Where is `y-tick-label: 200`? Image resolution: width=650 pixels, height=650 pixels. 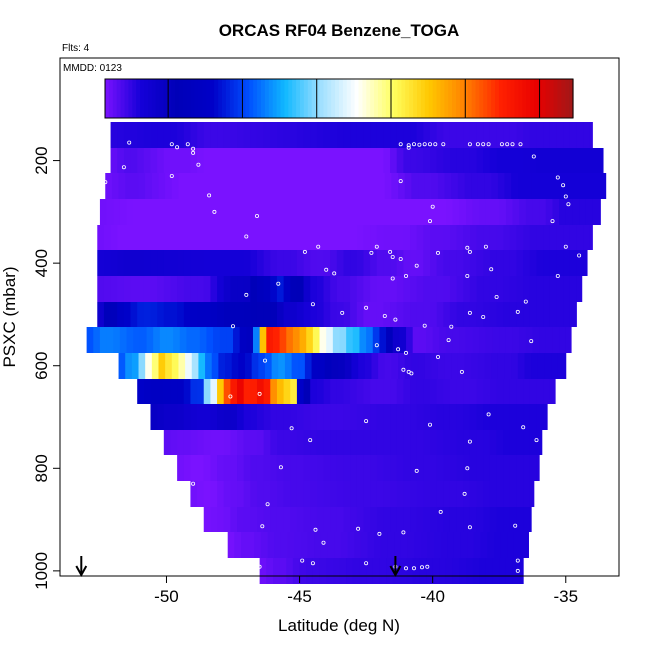
y-tick-label: 200 is located at coordinates (41, 160).